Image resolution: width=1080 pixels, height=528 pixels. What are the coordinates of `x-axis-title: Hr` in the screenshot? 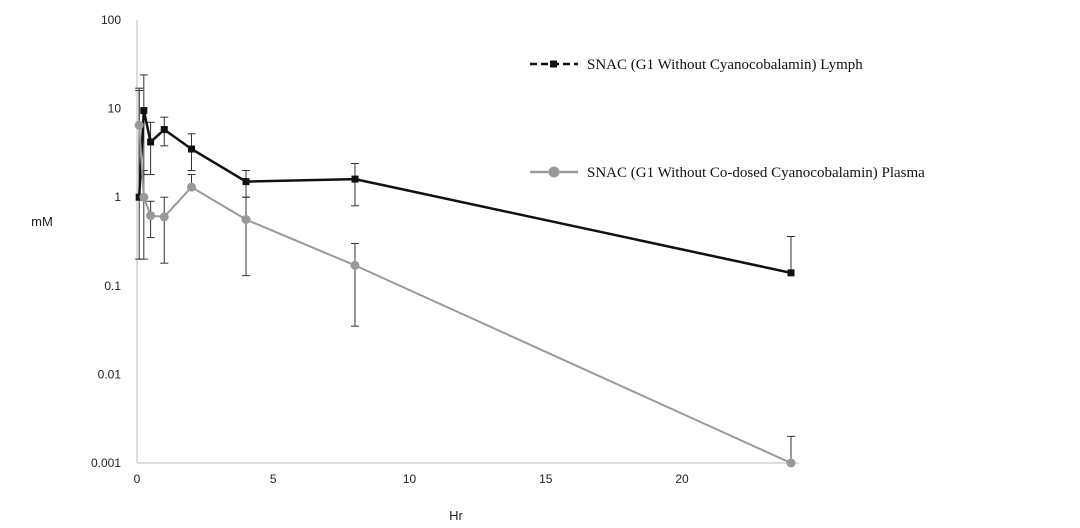 It's located at (456, 515).